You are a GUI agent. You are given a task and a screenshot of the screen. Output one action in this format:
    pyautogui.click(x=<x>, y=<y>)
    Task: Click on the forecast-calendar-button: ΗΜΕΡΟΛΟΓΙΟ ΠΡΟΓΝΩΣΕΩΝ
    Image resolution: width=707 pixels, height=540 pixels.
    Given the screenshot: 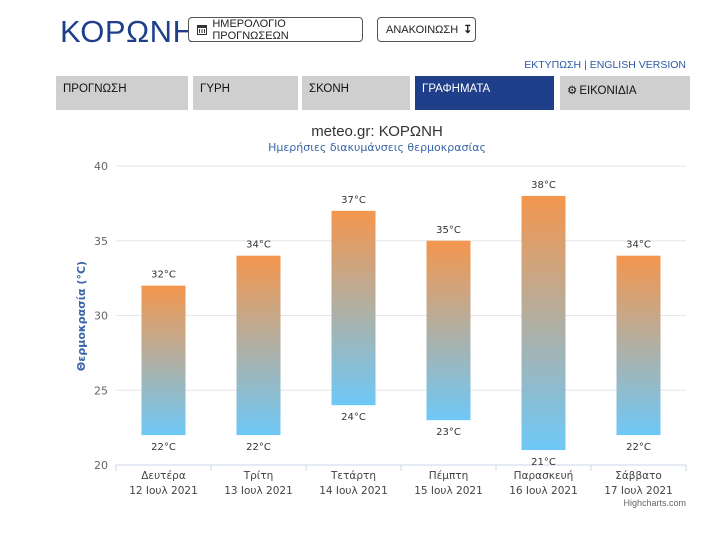 What is the action you would take?
    pyautogui.click(x=275, y=29)
    